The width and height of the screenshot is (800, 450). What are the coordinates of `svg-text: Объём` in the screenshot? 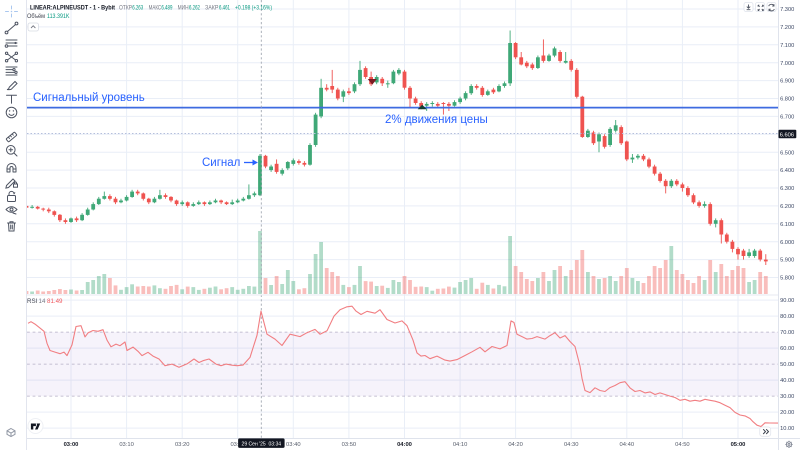 It's located at (36, 16).